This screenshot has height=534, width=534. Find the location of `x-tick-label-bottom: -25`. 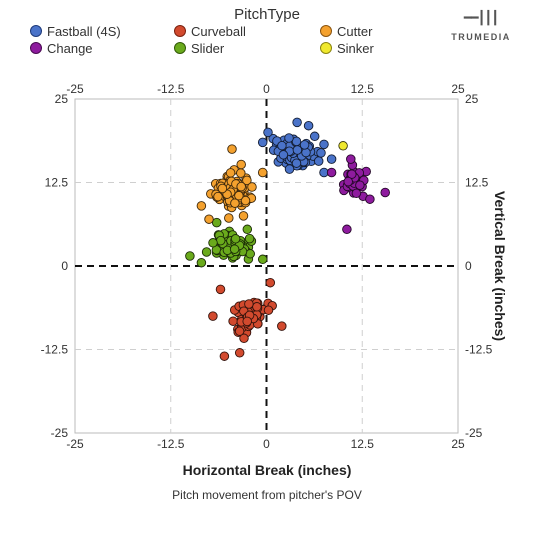

x-tick-label-bottom: -25 is located at coordinates (75, 444).